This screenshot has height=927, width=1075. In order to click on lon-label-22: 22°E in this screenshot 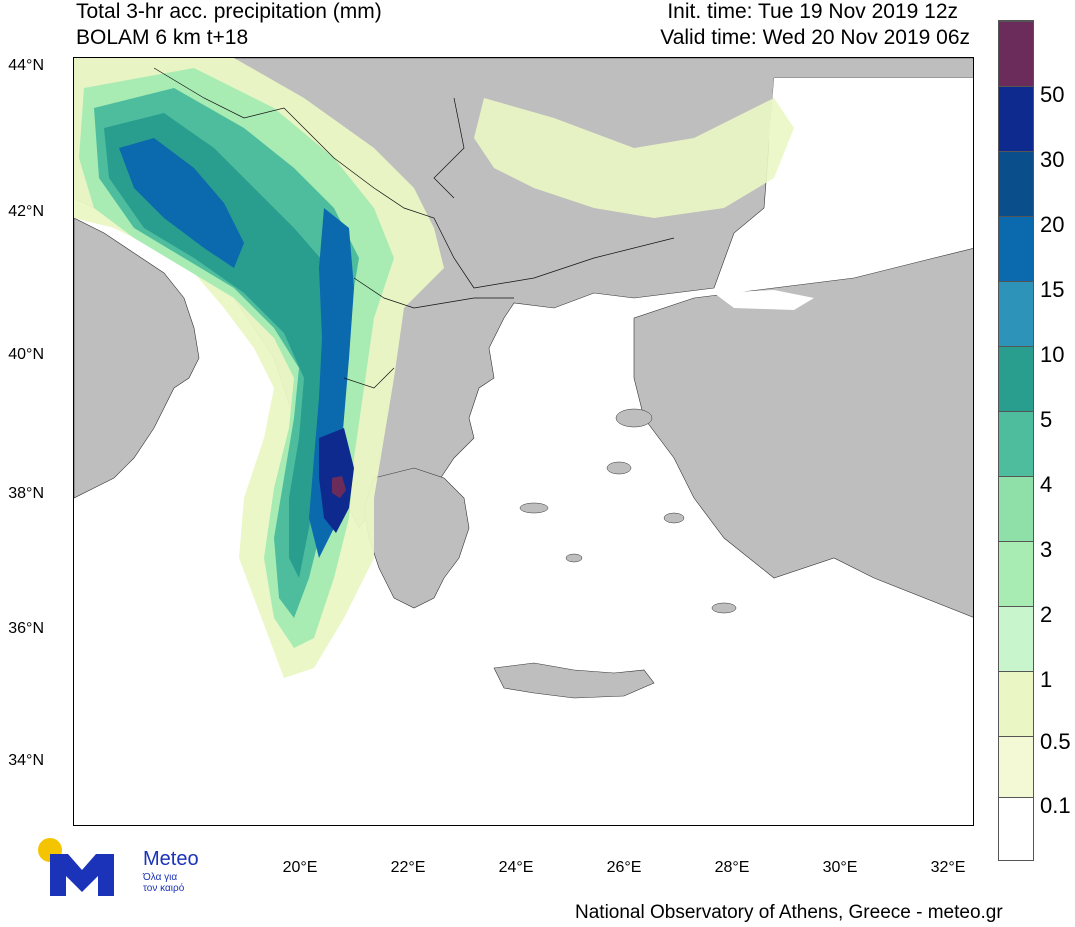, I will do `click(408, 867)`.